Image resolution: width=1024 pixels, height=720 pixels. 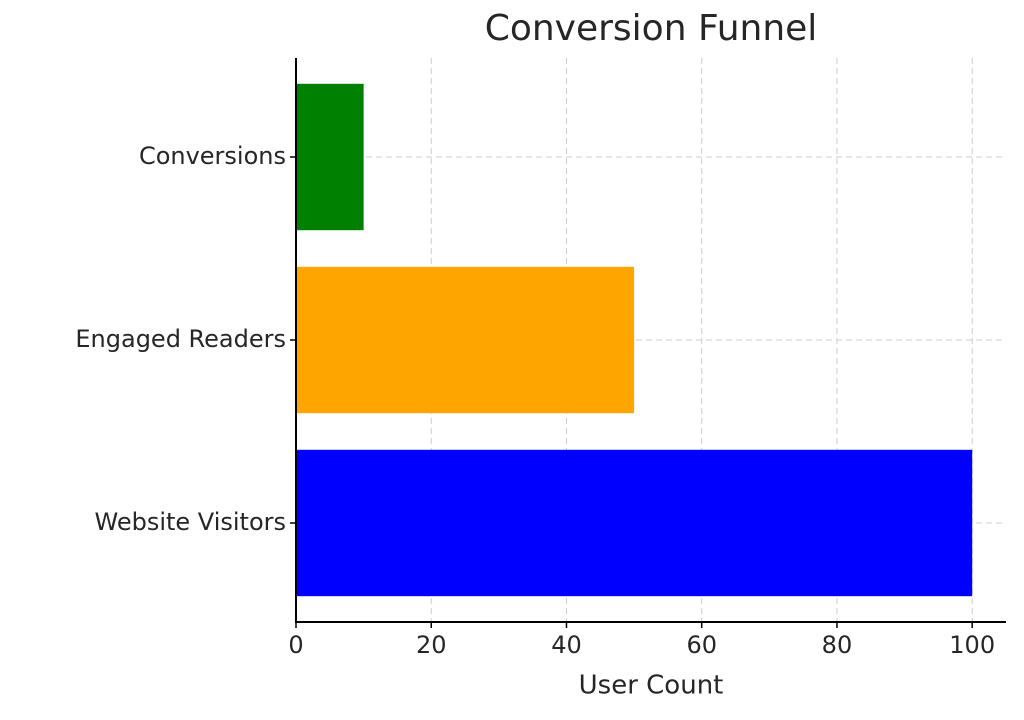 I want to click on x-tick-label: 100, so click(x=972, y=645).